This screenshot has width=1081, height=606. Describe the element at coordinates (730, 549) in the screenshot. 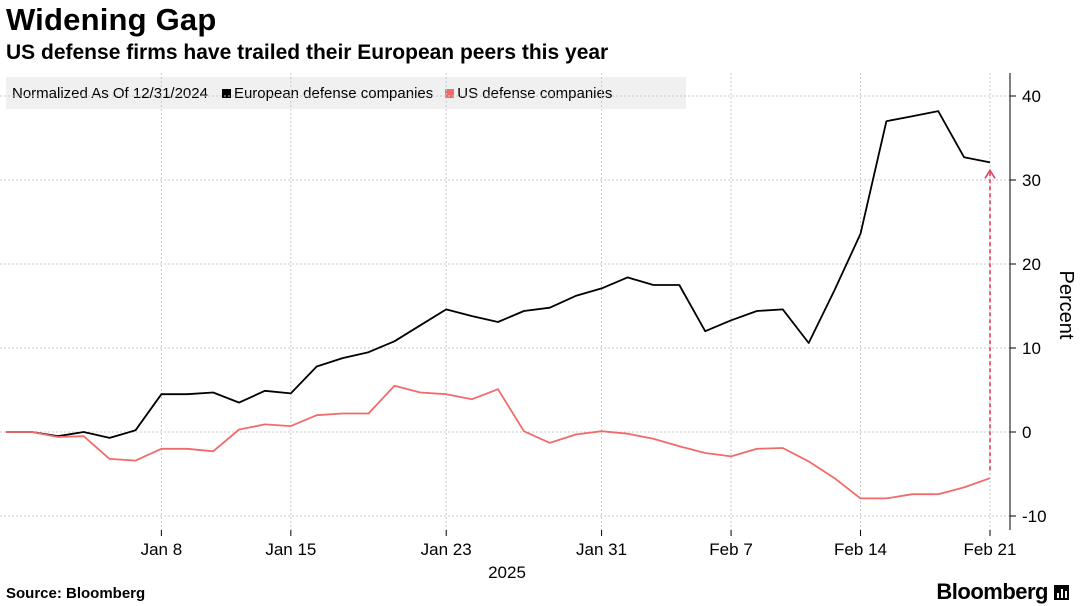

I see `x-tick-label: Feb 7` at that location.